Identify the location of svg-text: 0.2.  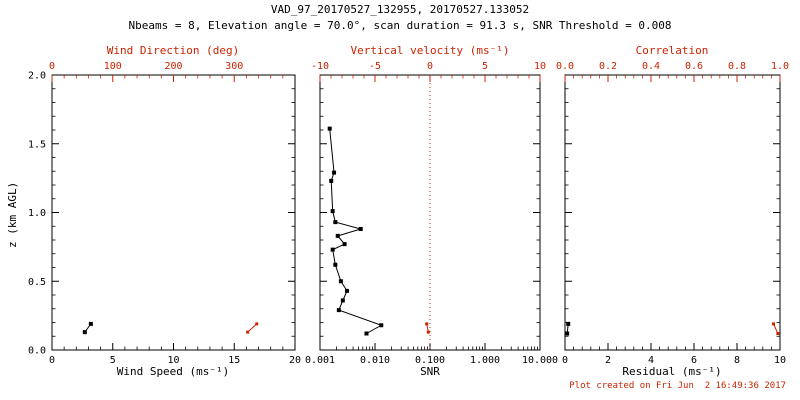
(608, 66).